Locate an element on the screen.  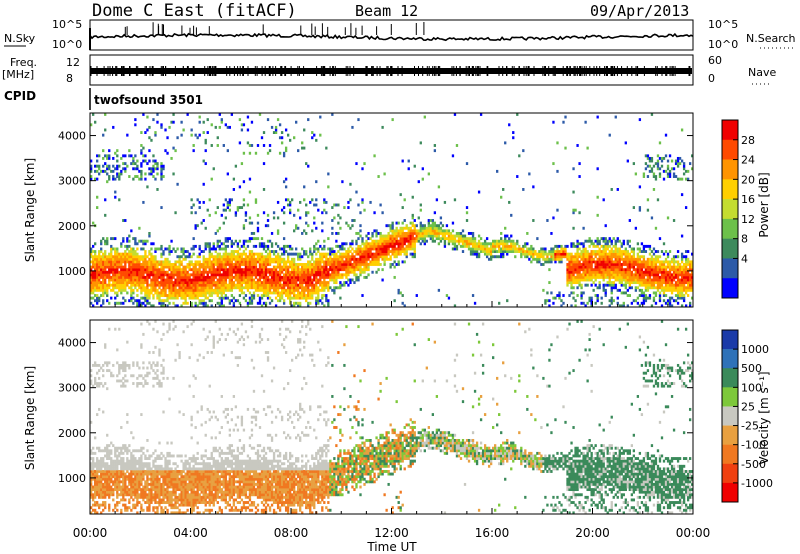
colorbar-swatch is located at coordinates (730, 248).